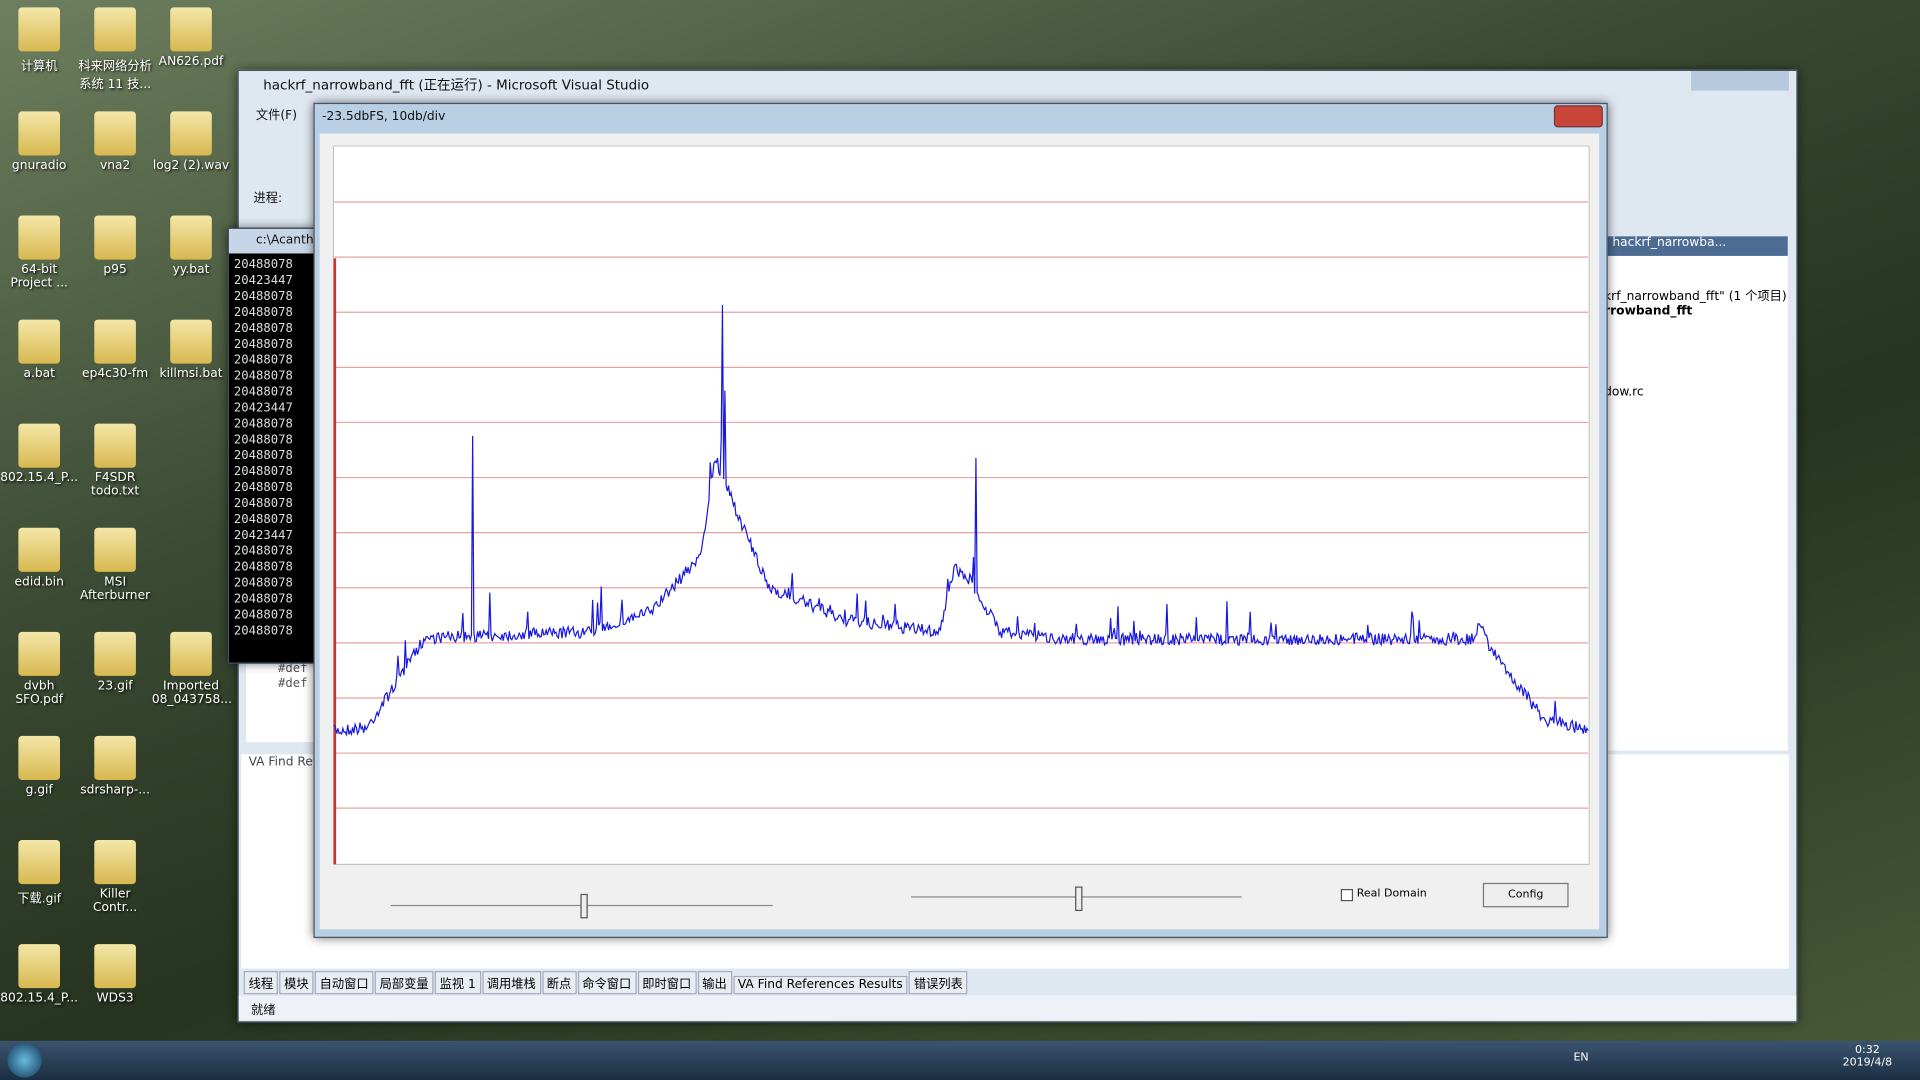 Image resolution: width=1920 pixels, height=1080 pixels. I want to click on icon-label: AN626.pdf, so click(191, 62).